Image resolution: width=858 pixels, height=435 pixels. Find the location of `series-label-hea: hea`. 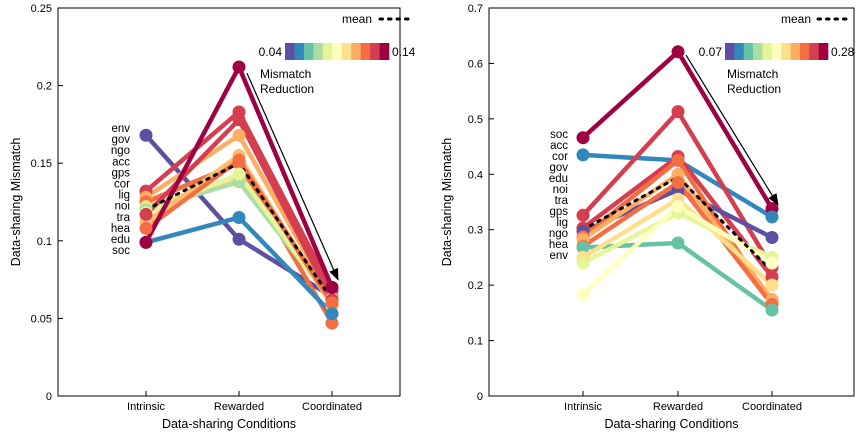

series-label-hea: hea is located at coordinates (559, 245).